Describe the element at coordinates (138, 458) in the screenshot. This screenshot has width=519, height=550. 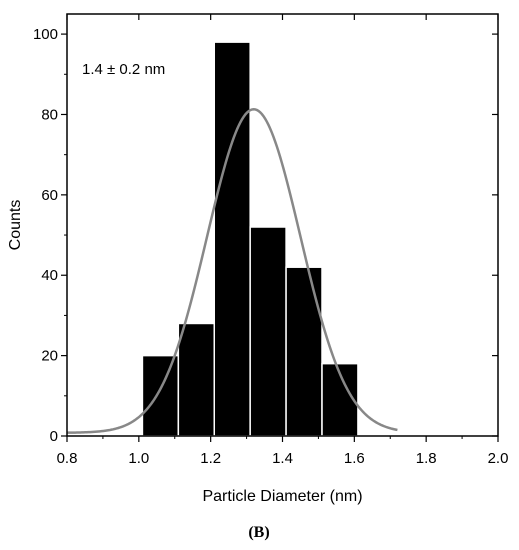
I see `x-tick-label: 1.0` at that location.